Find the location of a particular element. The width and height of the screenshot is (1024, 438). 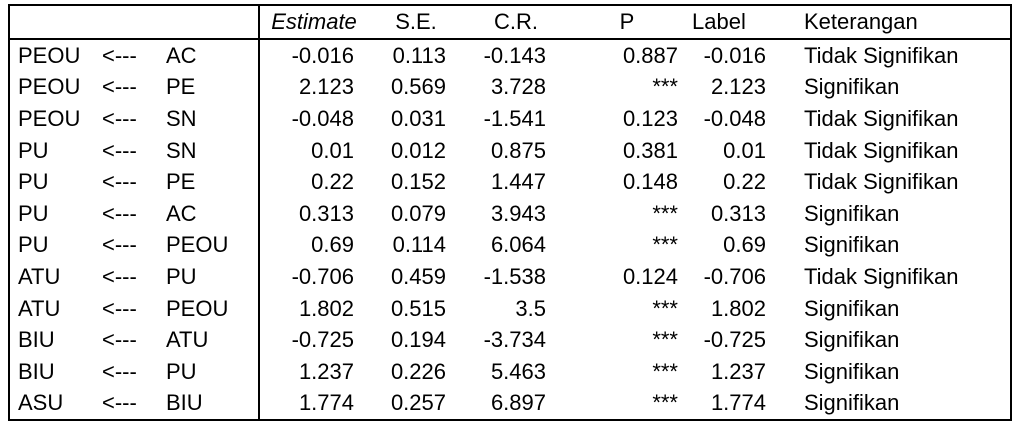

cell-label: 1.237 is located at coordinates (738, 371).